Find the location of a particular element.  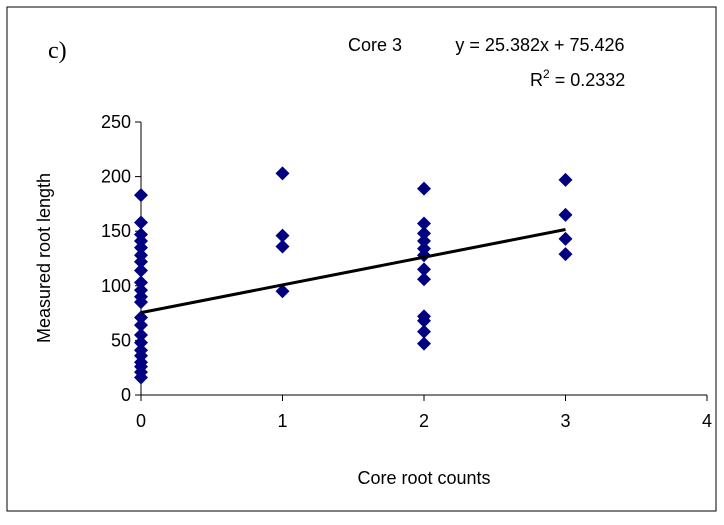

y-tick-label: 50 is located at coordinates (121, 340).